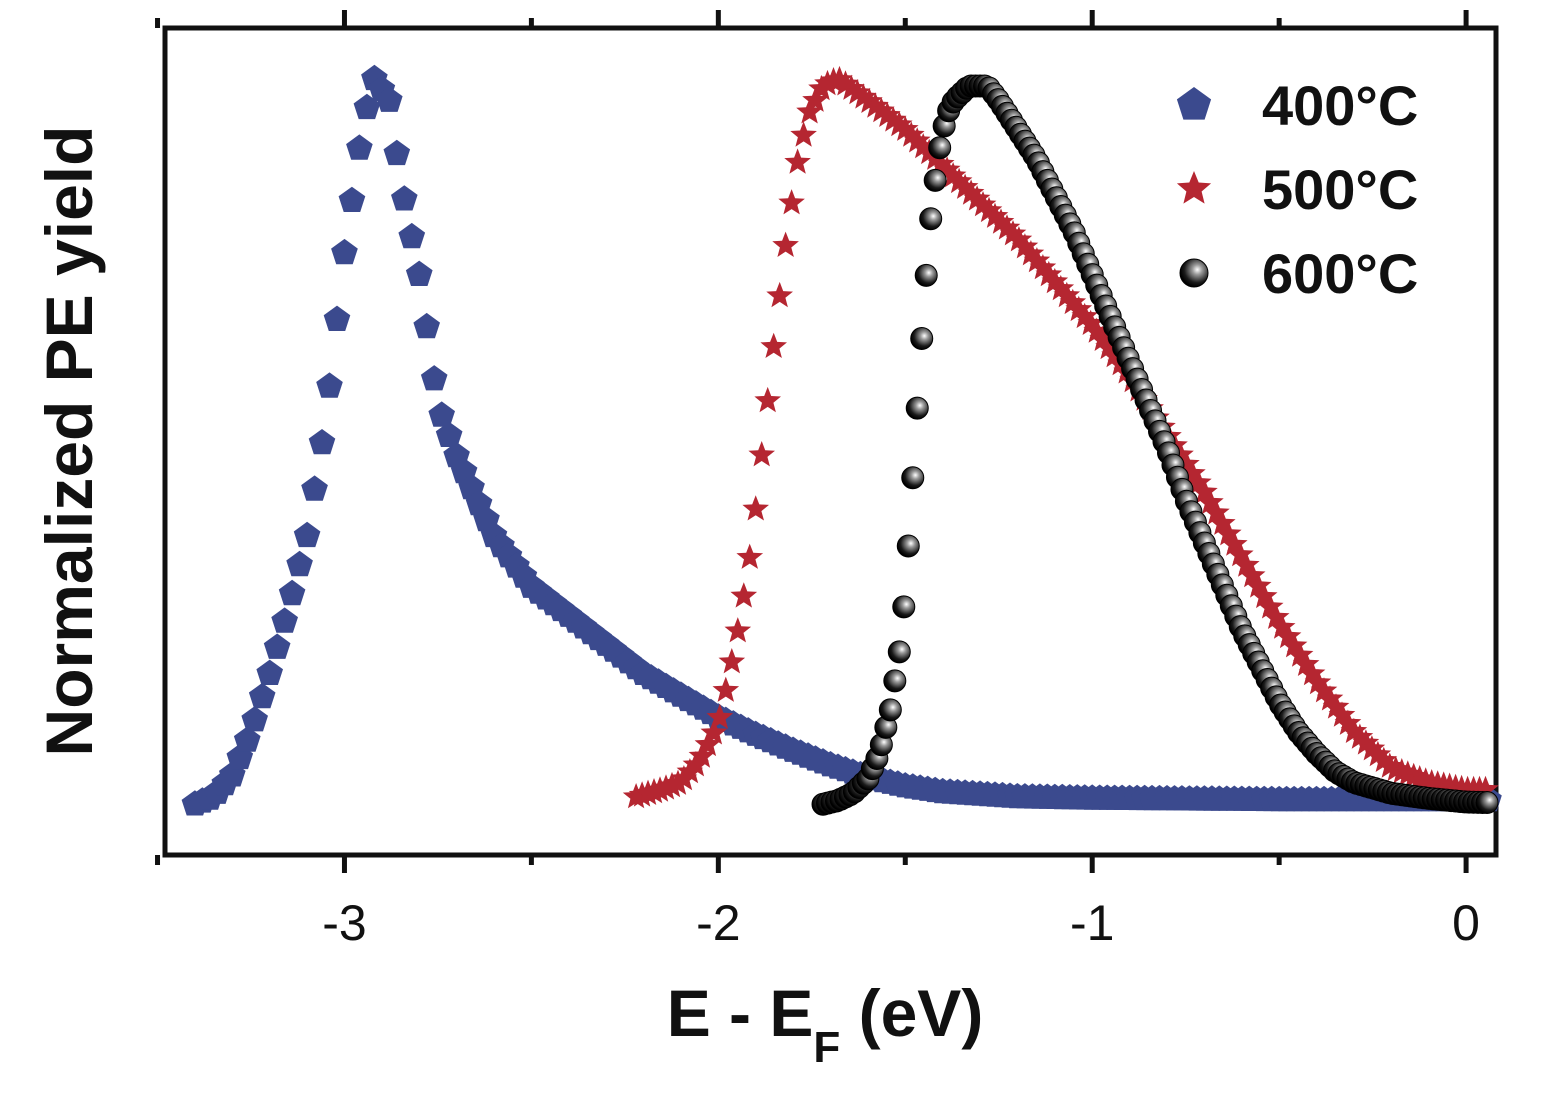 The width and height of the screenshot is (1541, 1093). Describe the element at coordinates (911, 1013) in the screenshot. I see `x-axis-title-suffix: (eV)` at that location.